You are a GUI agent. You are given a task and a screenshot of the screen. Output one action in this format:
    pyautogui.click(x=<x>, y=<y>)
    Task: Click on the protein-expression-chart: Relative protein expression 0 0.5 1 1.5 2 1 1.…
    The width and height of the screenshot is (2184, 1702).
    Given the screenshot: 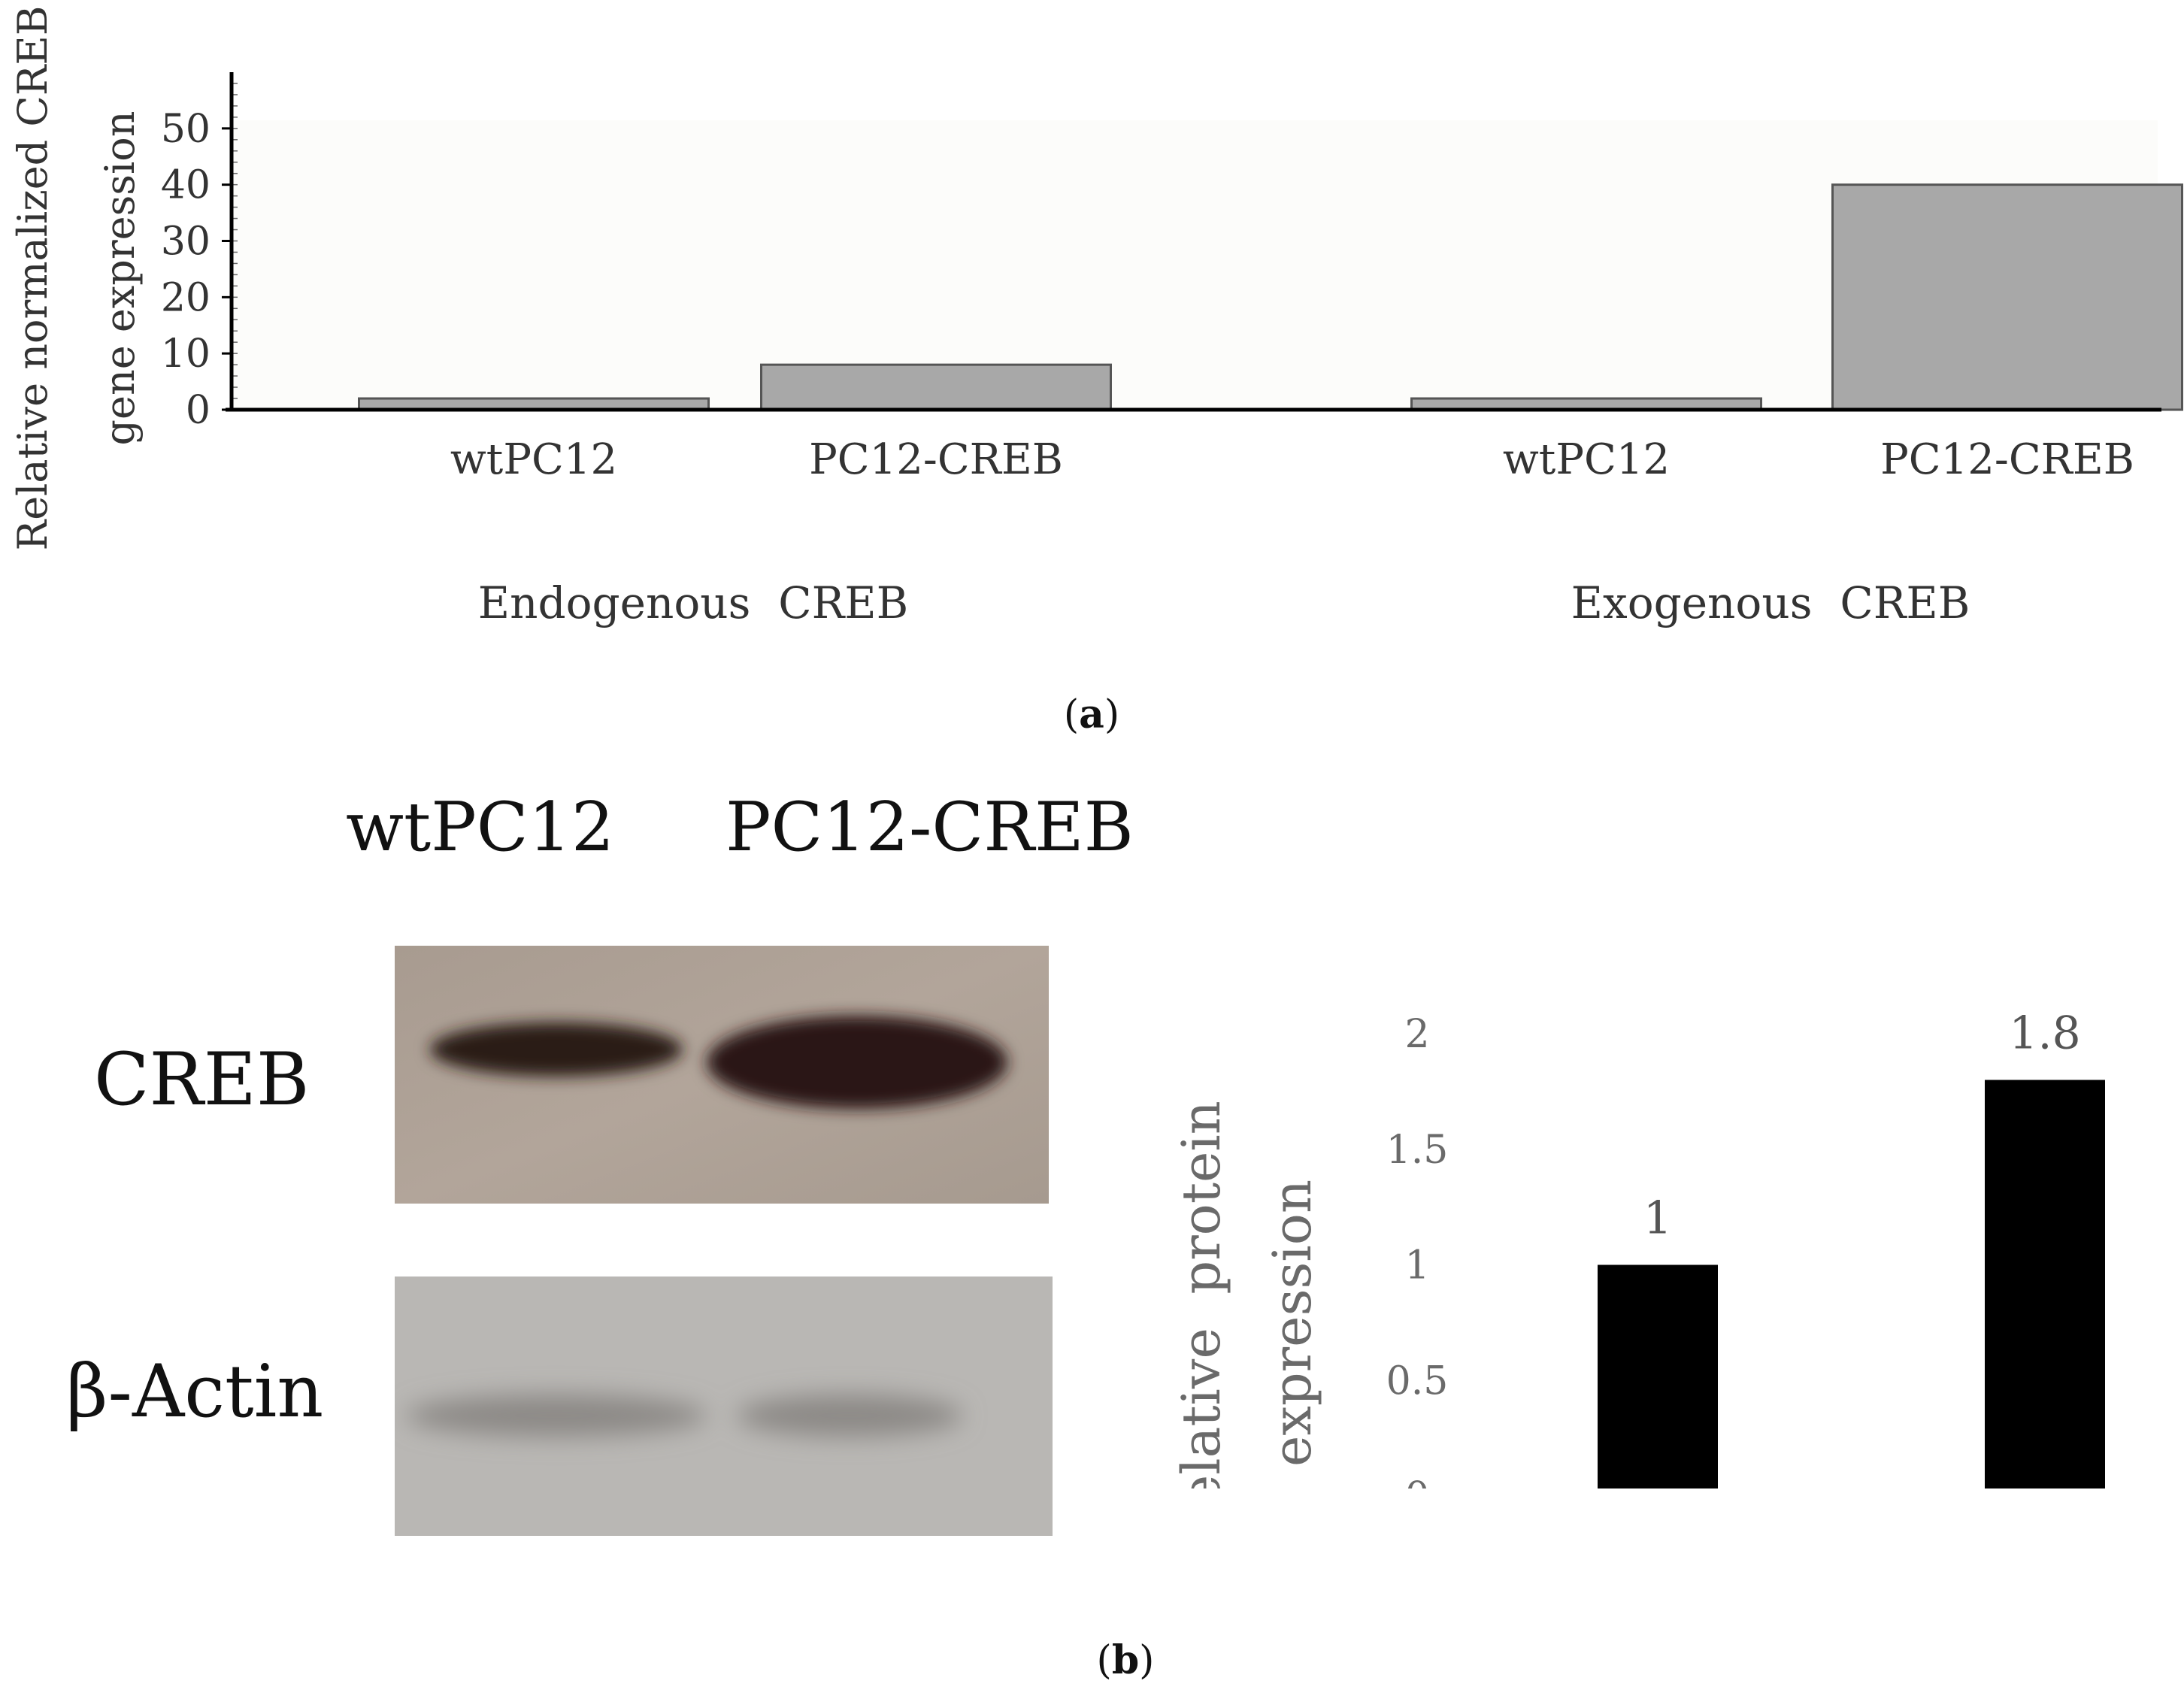 What is the action you would take?
    pyautogui.click(x=1638, y=1247)
    